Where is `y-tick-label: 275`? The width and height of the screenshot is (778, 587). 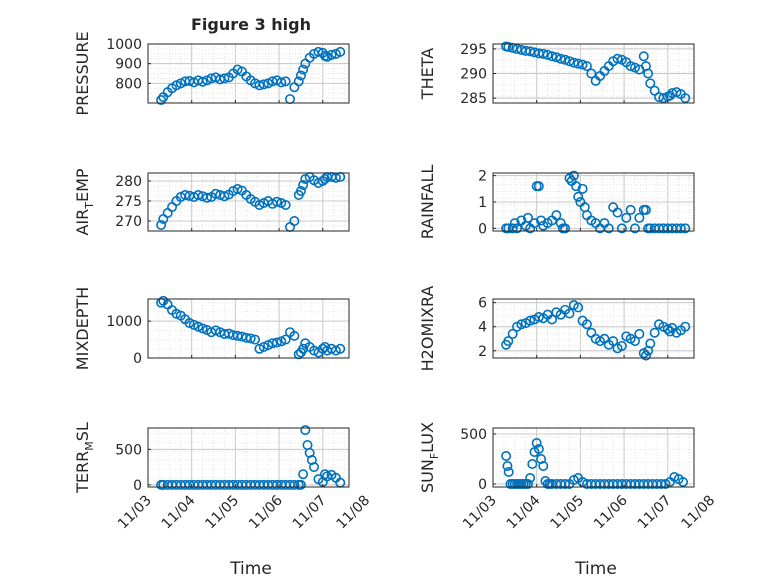 y-tick-label: 275 is located at coordinates (128, 202).